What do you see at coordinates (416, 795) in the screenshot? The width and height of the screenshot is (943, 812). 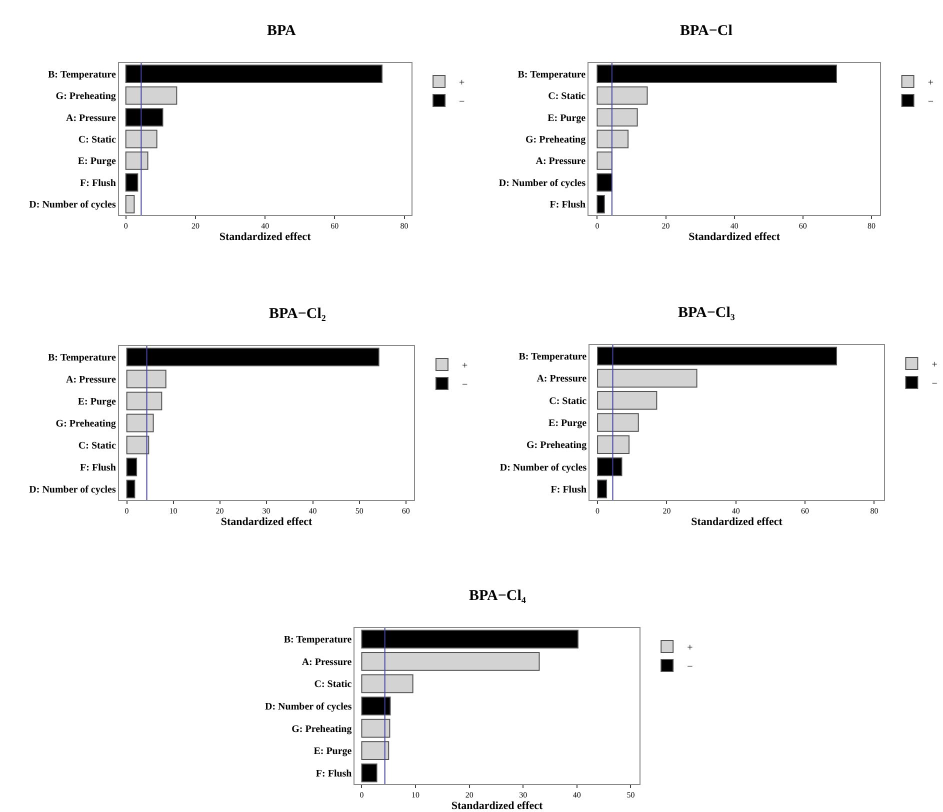 I see `x-tick-label: 10` at bounding box center [416, 795].